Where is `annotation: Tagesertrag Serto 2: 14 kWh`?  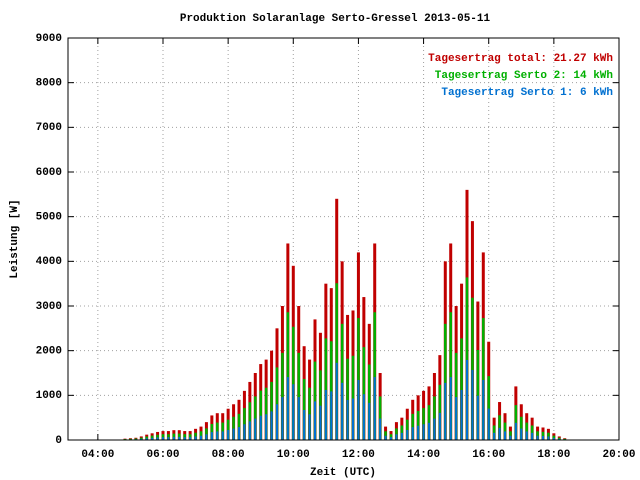 annotation: Tagesertrag Serto 2: 14 kWh is located at coordinates (524, 76).